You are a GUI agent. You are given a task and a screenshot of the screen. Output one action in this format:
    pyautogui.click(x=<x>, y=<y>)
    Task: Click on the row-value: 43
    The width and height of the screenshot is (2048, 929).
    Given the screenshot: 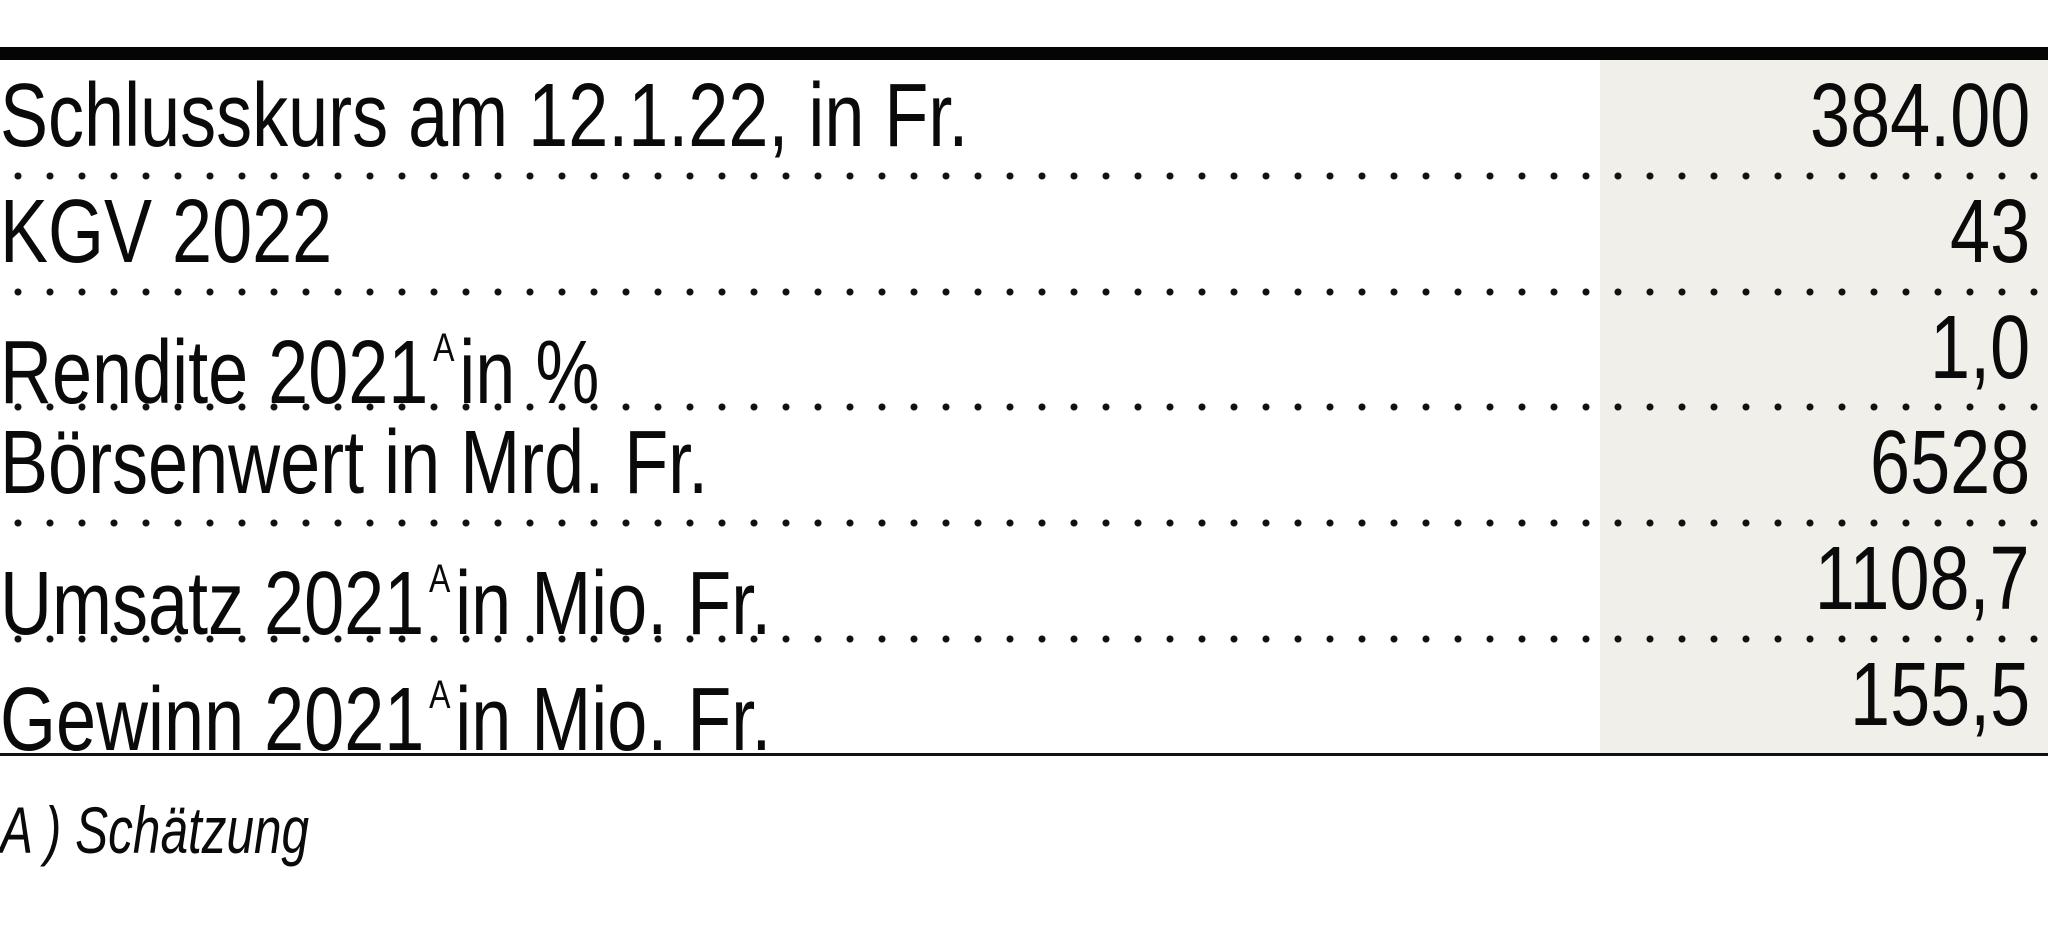 What is the action you would take?
    pyautogui.click(x=1989, y=231)
    